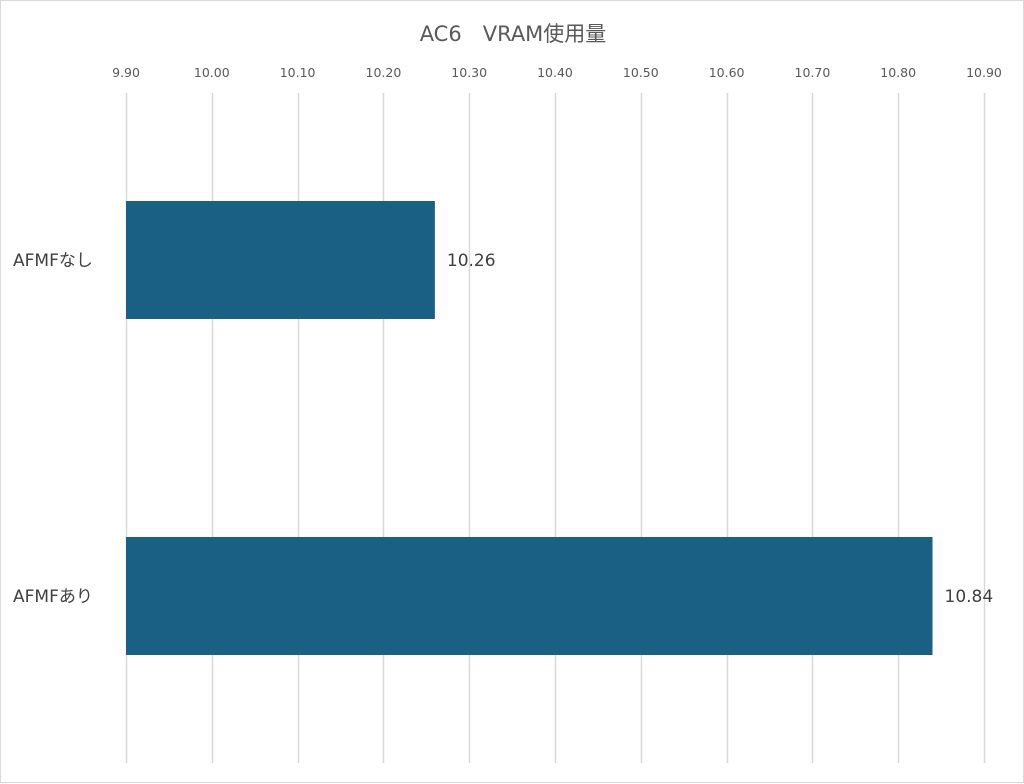 The image size is (1024, 784). Describe the element at coordinates (984, 72) in the screenshot. I see `x-tick-label: 10.90` at that location.